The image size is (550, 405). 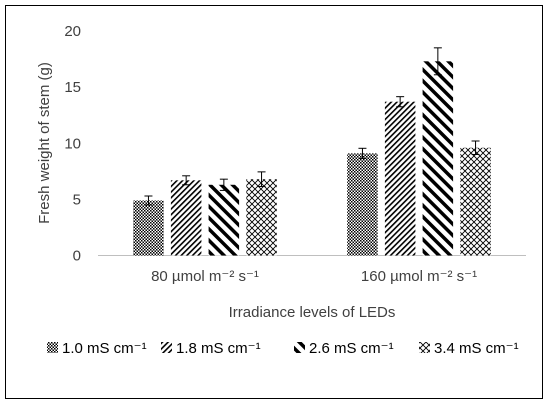 I want to click on x-axis-title: Irradiance levels of LEDs, so click(x=312, y=312).